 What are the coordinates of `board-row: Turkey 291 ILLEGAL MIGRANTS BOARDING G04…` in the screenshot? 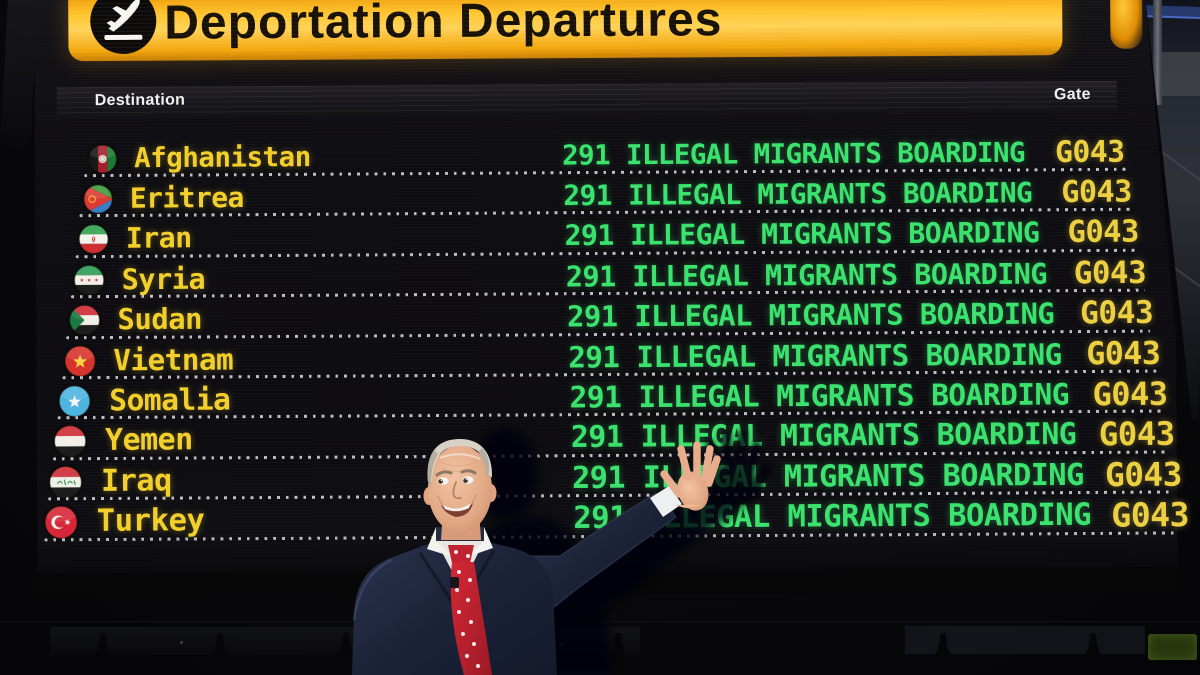 It's located at (600, 519).